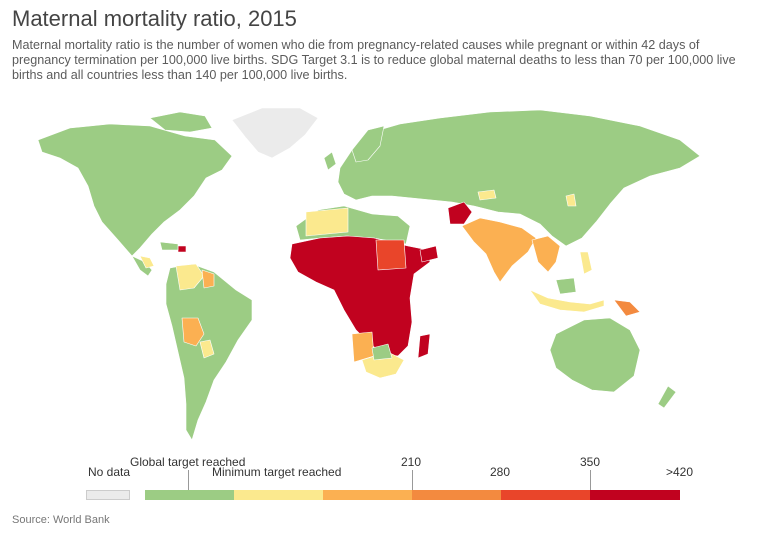  Describe the element at coordinates (667, 397) in the screenshot. I see `region-new-zealand` at that location.